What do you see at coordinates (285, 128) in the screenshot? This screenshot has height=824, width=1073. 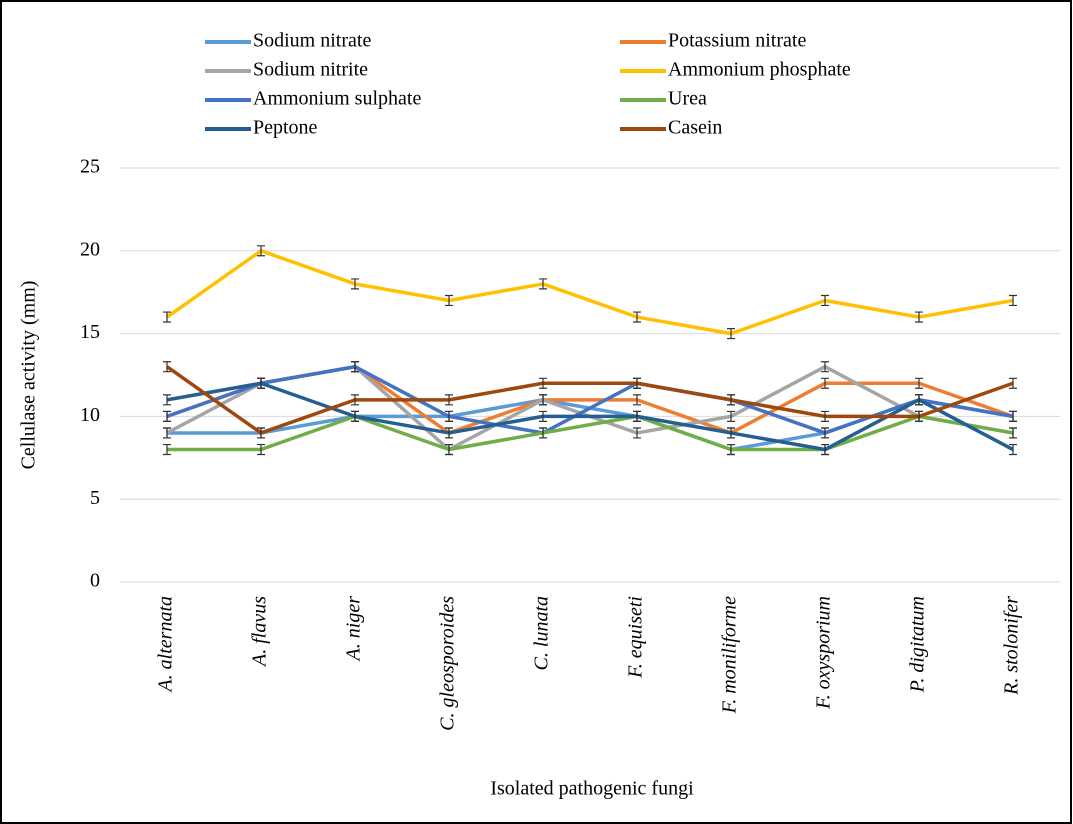 I see `legend-label: Peptone` at bounding box center [285, 128].